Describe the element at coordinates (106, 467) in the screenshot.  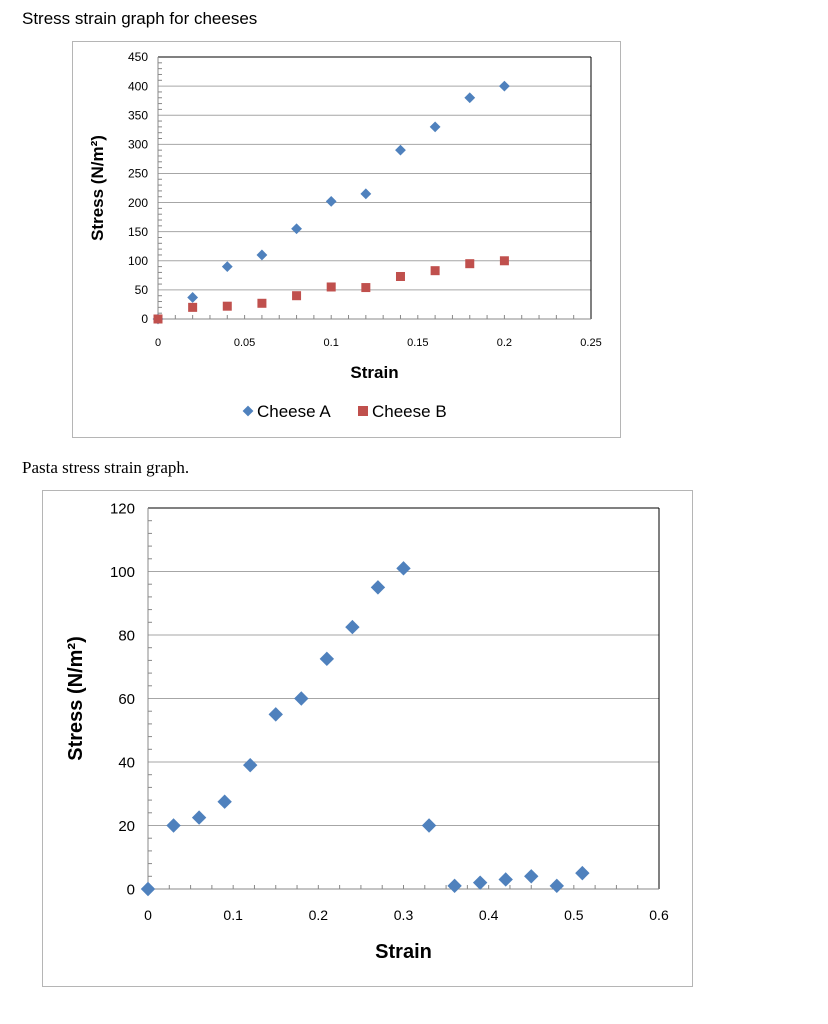
I see `pasta-chart-title: Pasta stress strain graph.` at that location.